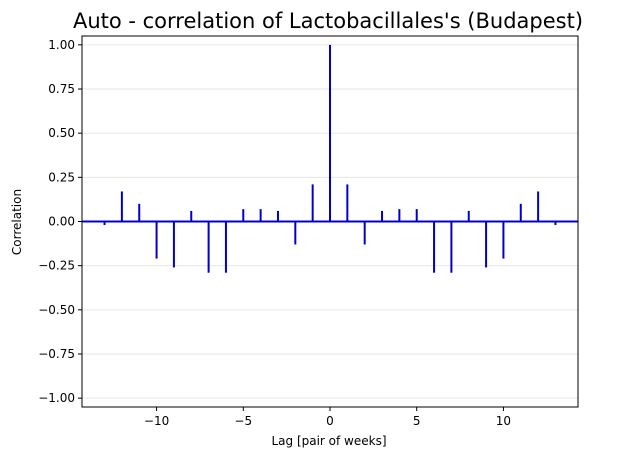 This screenshot has width=626, height=459. What do you see at coordinates (61, 177) in the screenshot?
I see `y-tick-label: 0.25` at bounding box center [61, 177].